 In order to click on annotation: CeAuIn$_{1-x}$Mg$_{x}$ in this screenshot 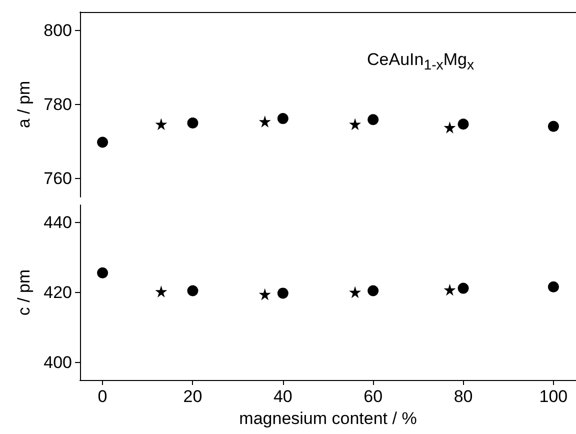, I will do `click(420, 62)`.